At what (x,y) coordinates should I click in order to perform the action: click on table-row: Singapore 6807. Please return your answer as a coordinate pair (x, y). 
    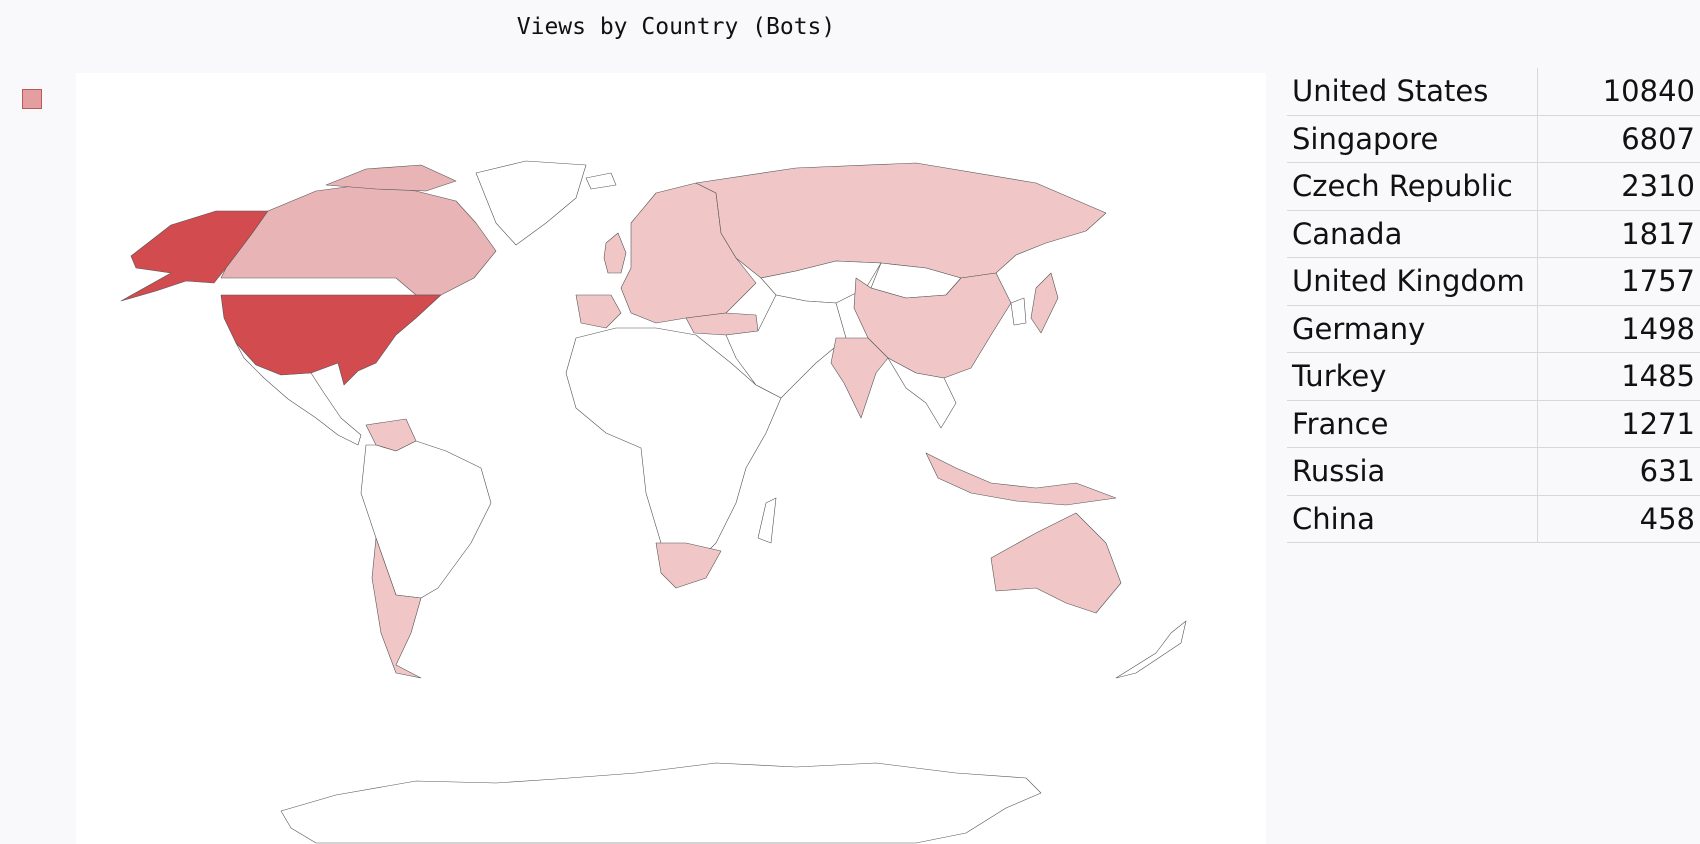
    Looking at the image, I should click on (1493, 139).